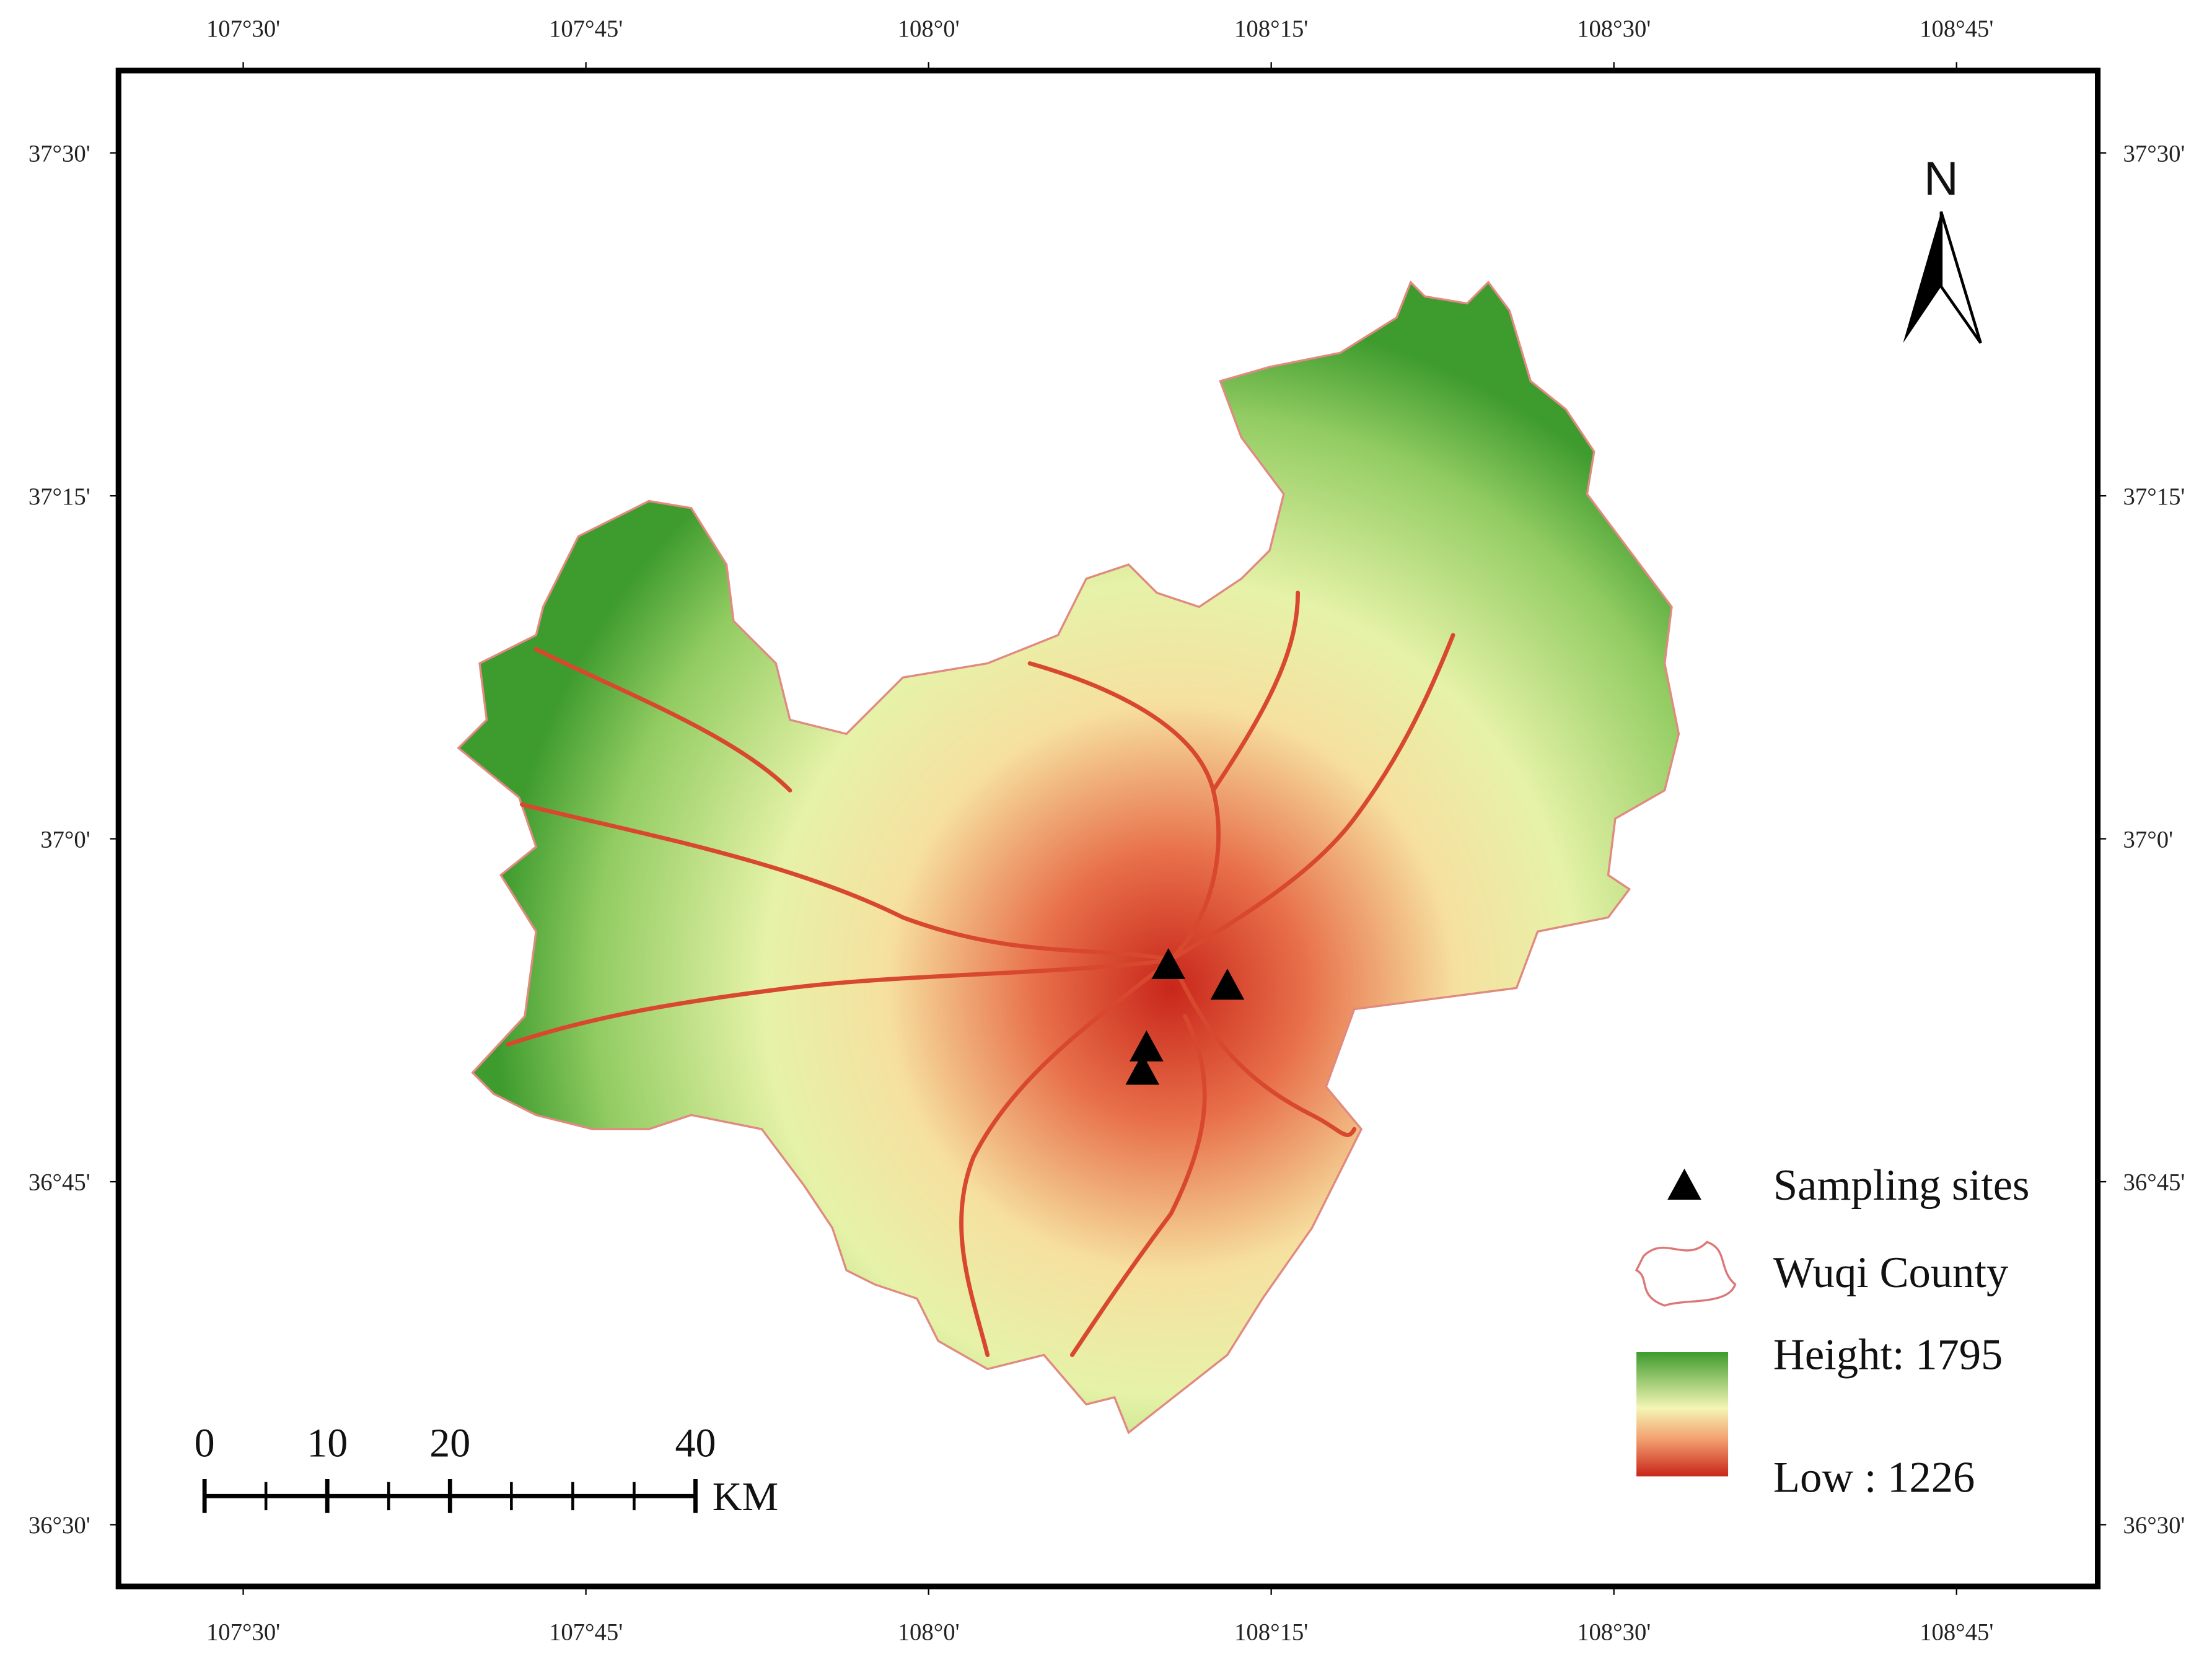 The height and width of the screenshot is (1657, 2212). What do you see at coordinates (1941, 178) in the screenshot?
I see `north-label: N` at bounding box center [1941, 178].